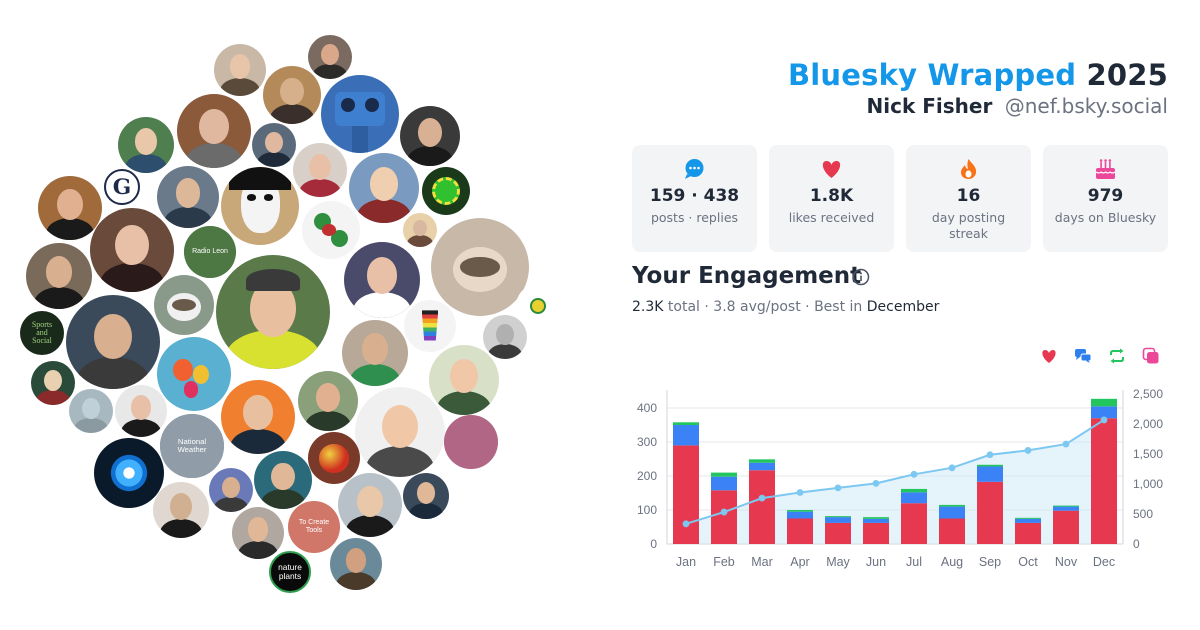 This screenshot has height=630, width=1200. Describe the element at coordinates (903, 307) in the screenshot. I see `engagement-best-month: December` at that location.